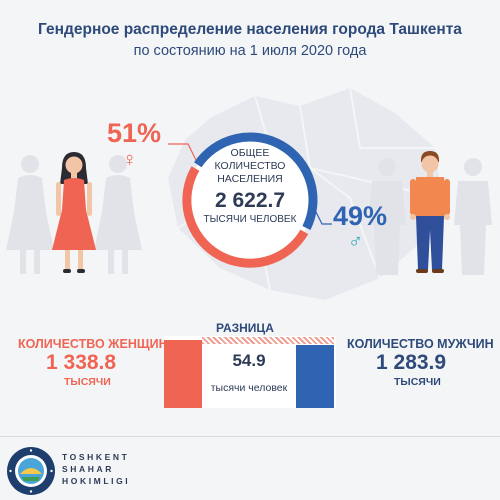 The width and height of the screenshot is (500, 500). Describe the element at coordinates (74, 212) in the screenshot. I see `woman-figure-icon` at that location.